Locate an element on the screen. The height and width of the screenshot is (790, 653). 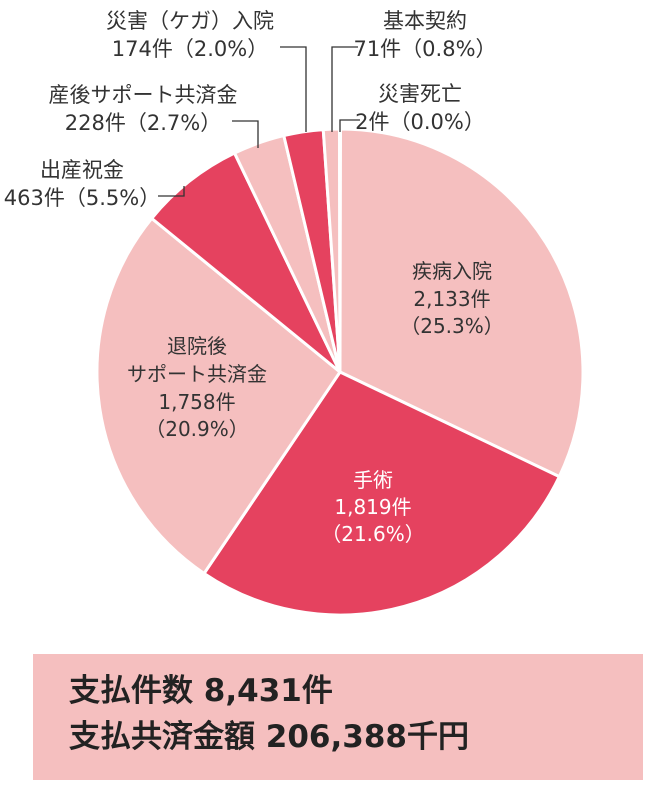
label-disease-count: 2,133件 is located at coordinates (451, 299).